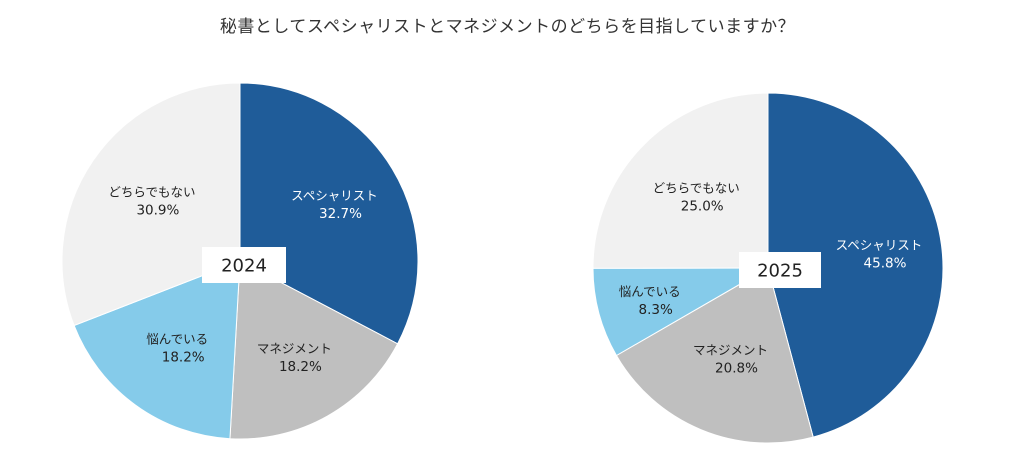 This screenshot has height=467, width=1015. I want to click on slice-value-specialist: 32.7%, so click(340, 214).